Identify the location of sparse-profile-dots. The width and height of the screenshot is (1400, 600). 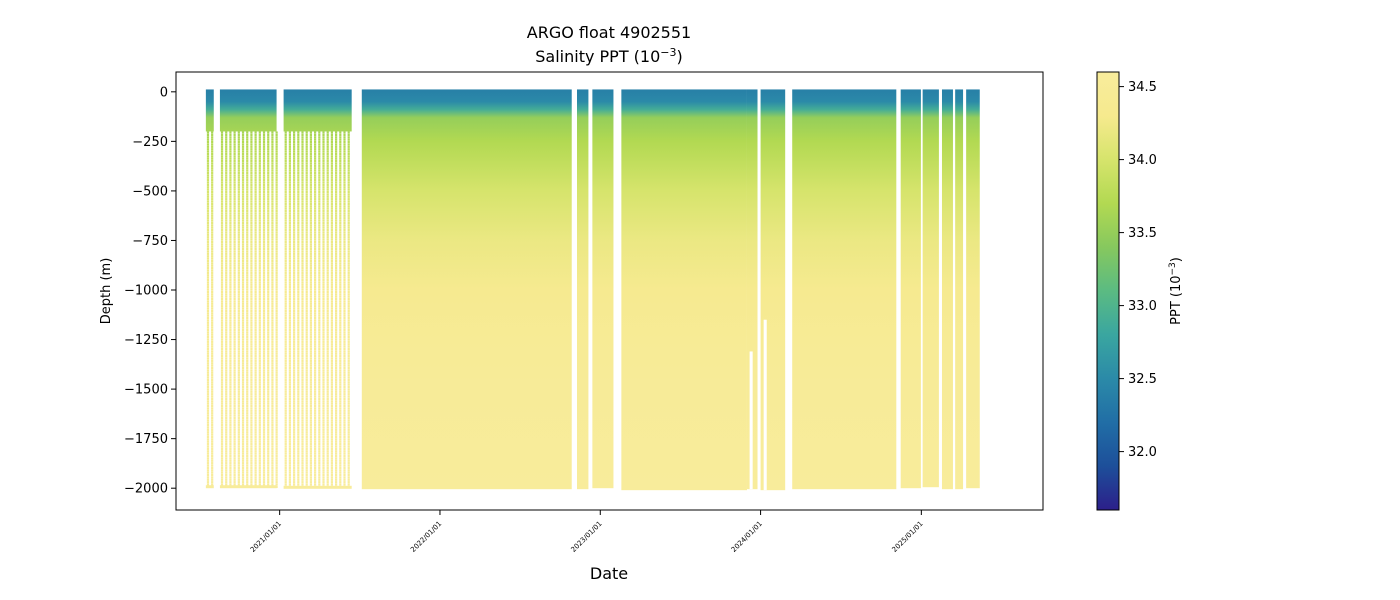
(278, 310).